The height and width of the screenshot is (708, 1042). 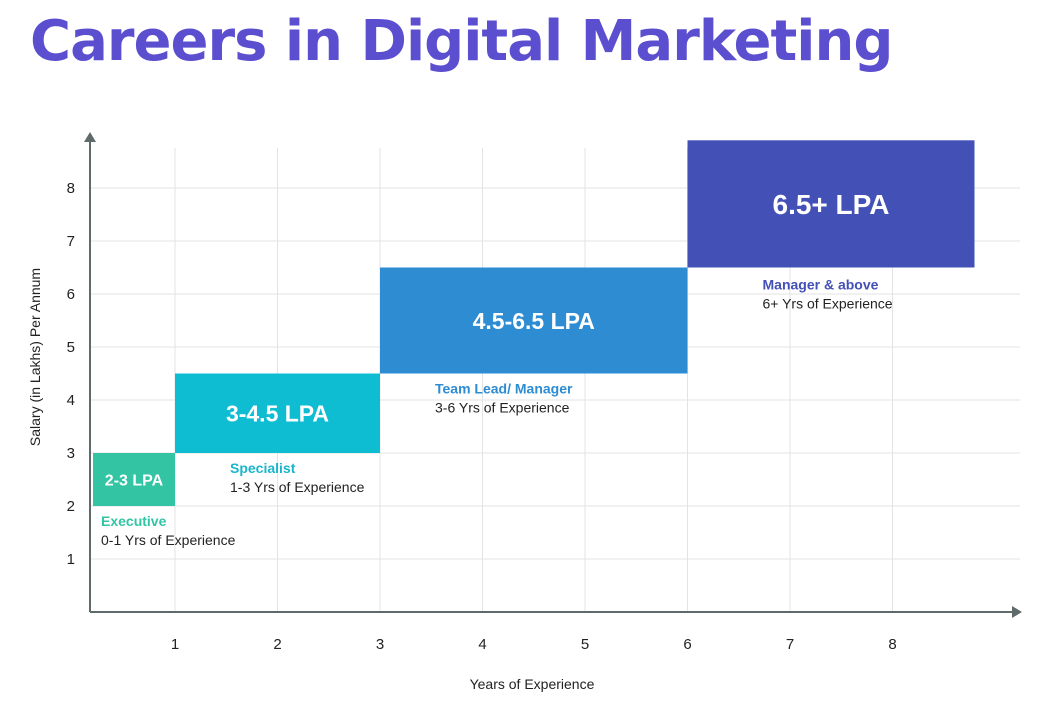 I want to click on page-title: Careers in Digital Marketing, so click(x=461, y=41).